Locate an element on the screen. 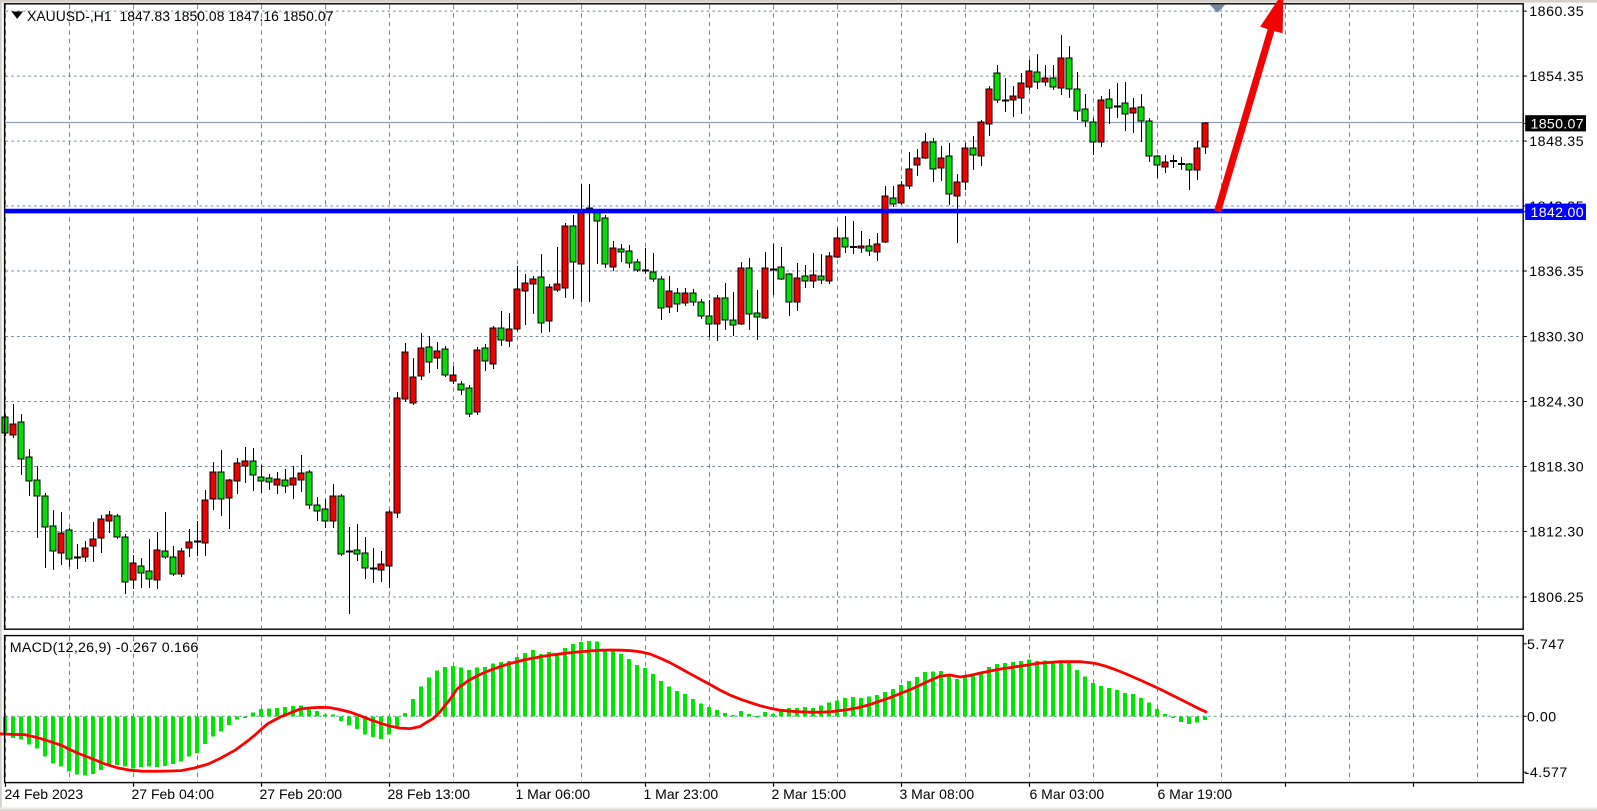 Image resolution: width=1597 pixels, height=811 pixels. svg-text: 1812.30 is located at coordinates (1556, 533).